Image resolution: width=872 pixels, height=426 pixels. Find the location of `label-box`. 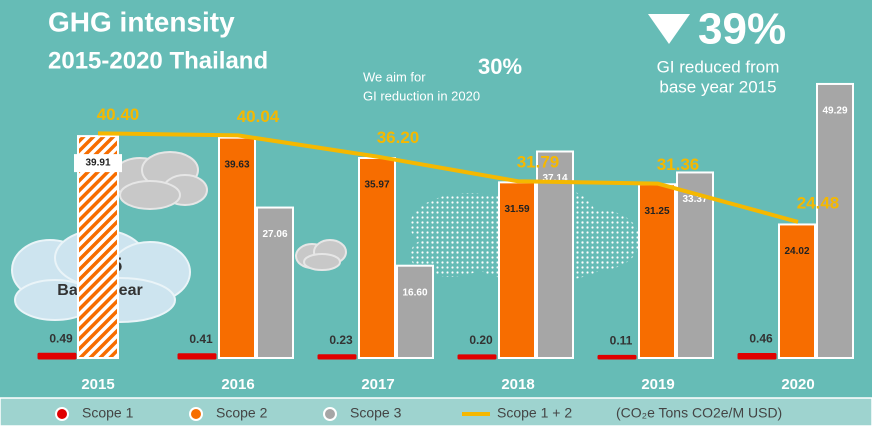

label-box is located at coordinates (98, 163).